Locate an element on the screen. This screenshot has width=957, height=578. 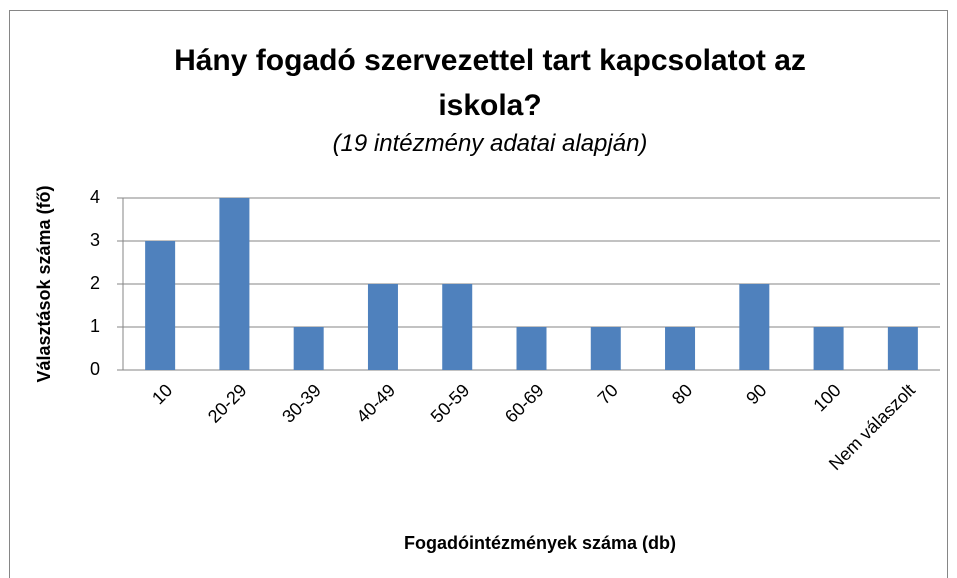
x-tick-label: 50-59 is located at coordinates (450, 403).